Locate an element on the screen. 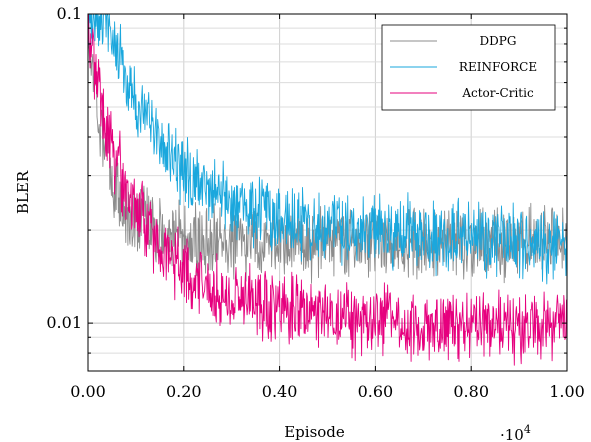  legend-label: Actor-Critic is located at coordinates (497, 93).